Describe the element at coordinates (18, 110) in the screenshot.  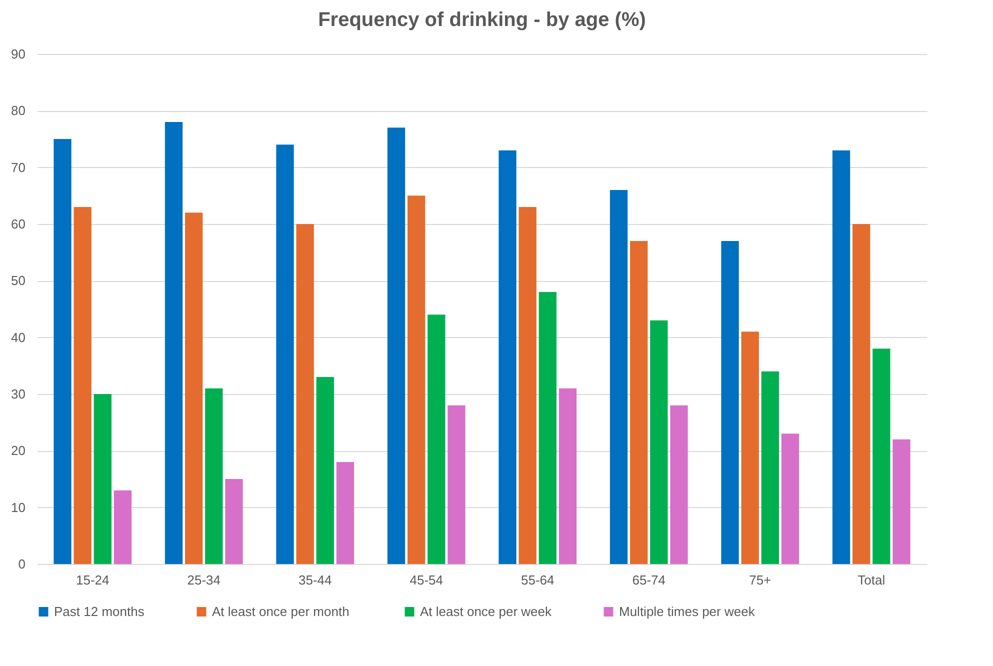
I see `y-tick-label: 80` at that location.